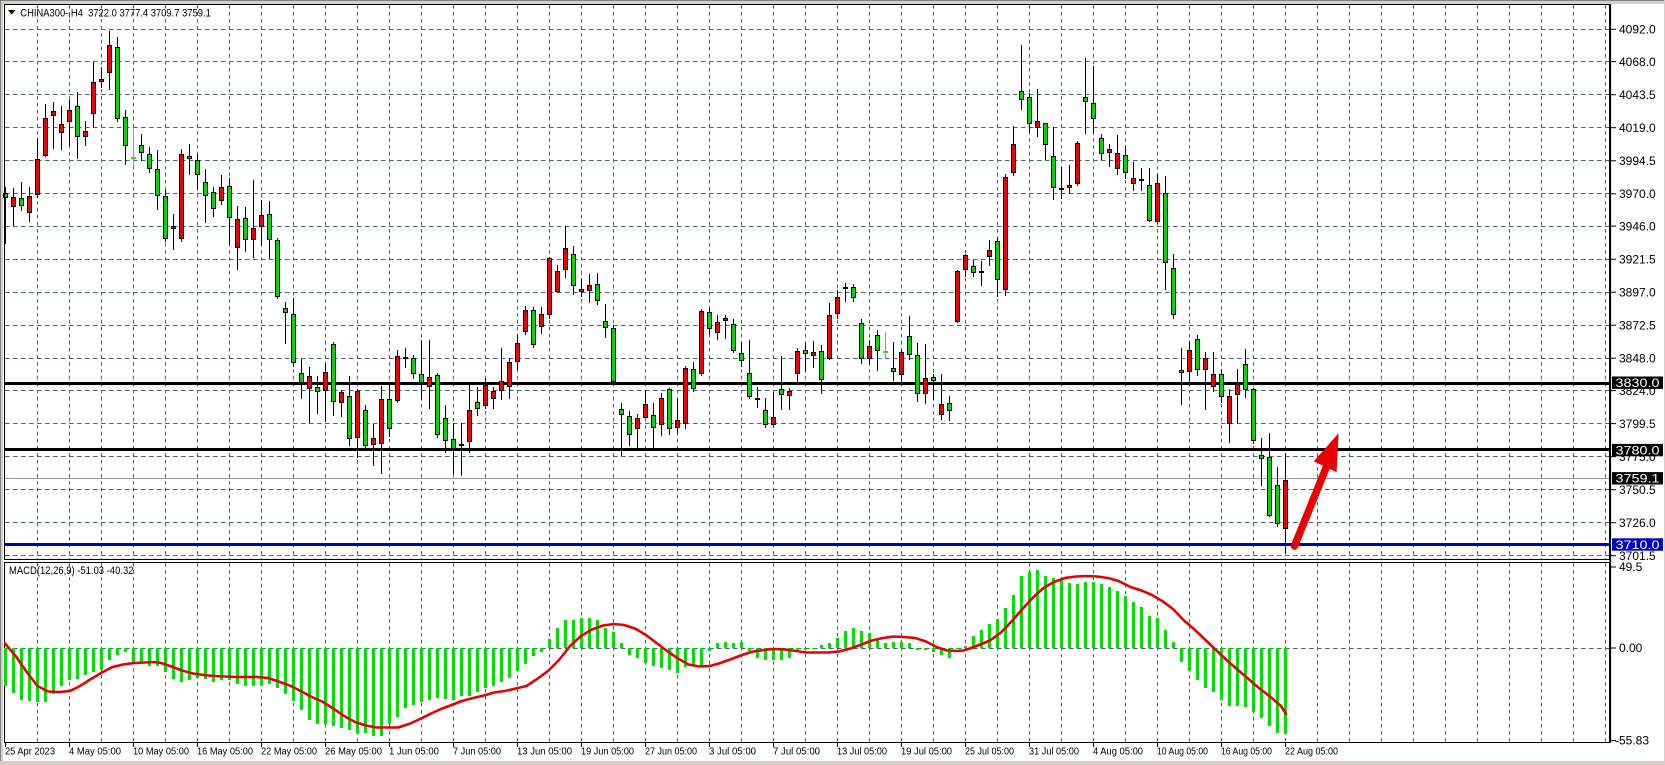 This screenshot has height=765, width=1665. What do you see at coordinates (671, 752) in the screenshot?
I see `svg-text: 27 Jun 05:00` at bounding box center [671, 752].